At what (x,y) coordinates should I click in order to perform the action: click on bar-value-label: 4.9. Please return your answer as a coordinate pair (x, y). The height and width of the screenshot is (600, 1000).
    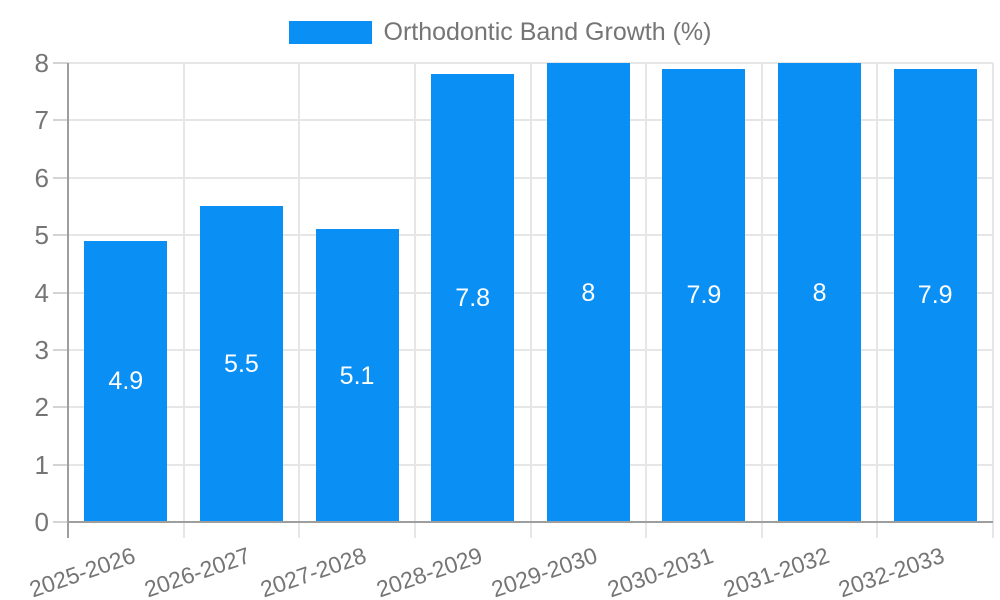
    Looking at the image, I should click on (126, 381).